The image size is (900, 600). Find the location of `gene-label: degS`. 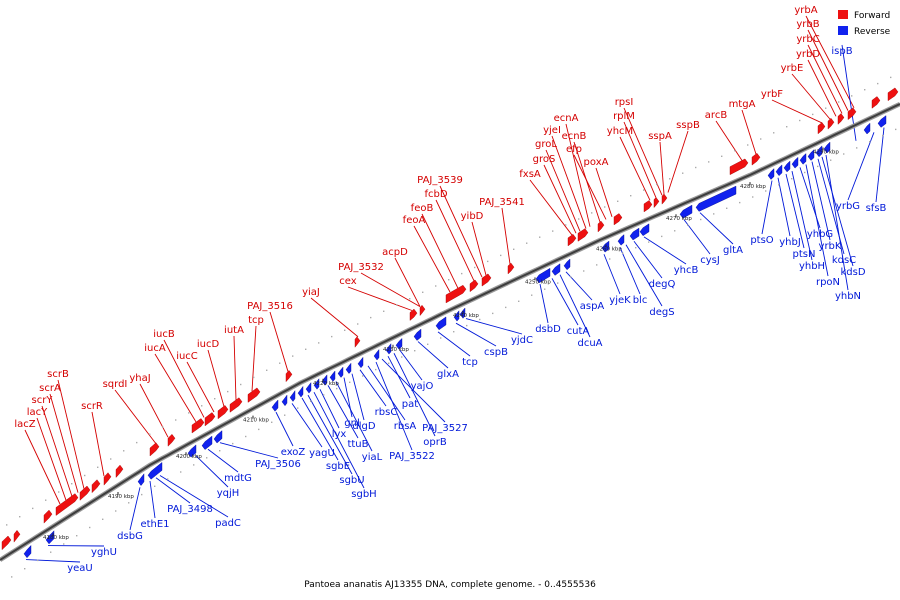

gene-label: degS is located at coordinates (661, 312).